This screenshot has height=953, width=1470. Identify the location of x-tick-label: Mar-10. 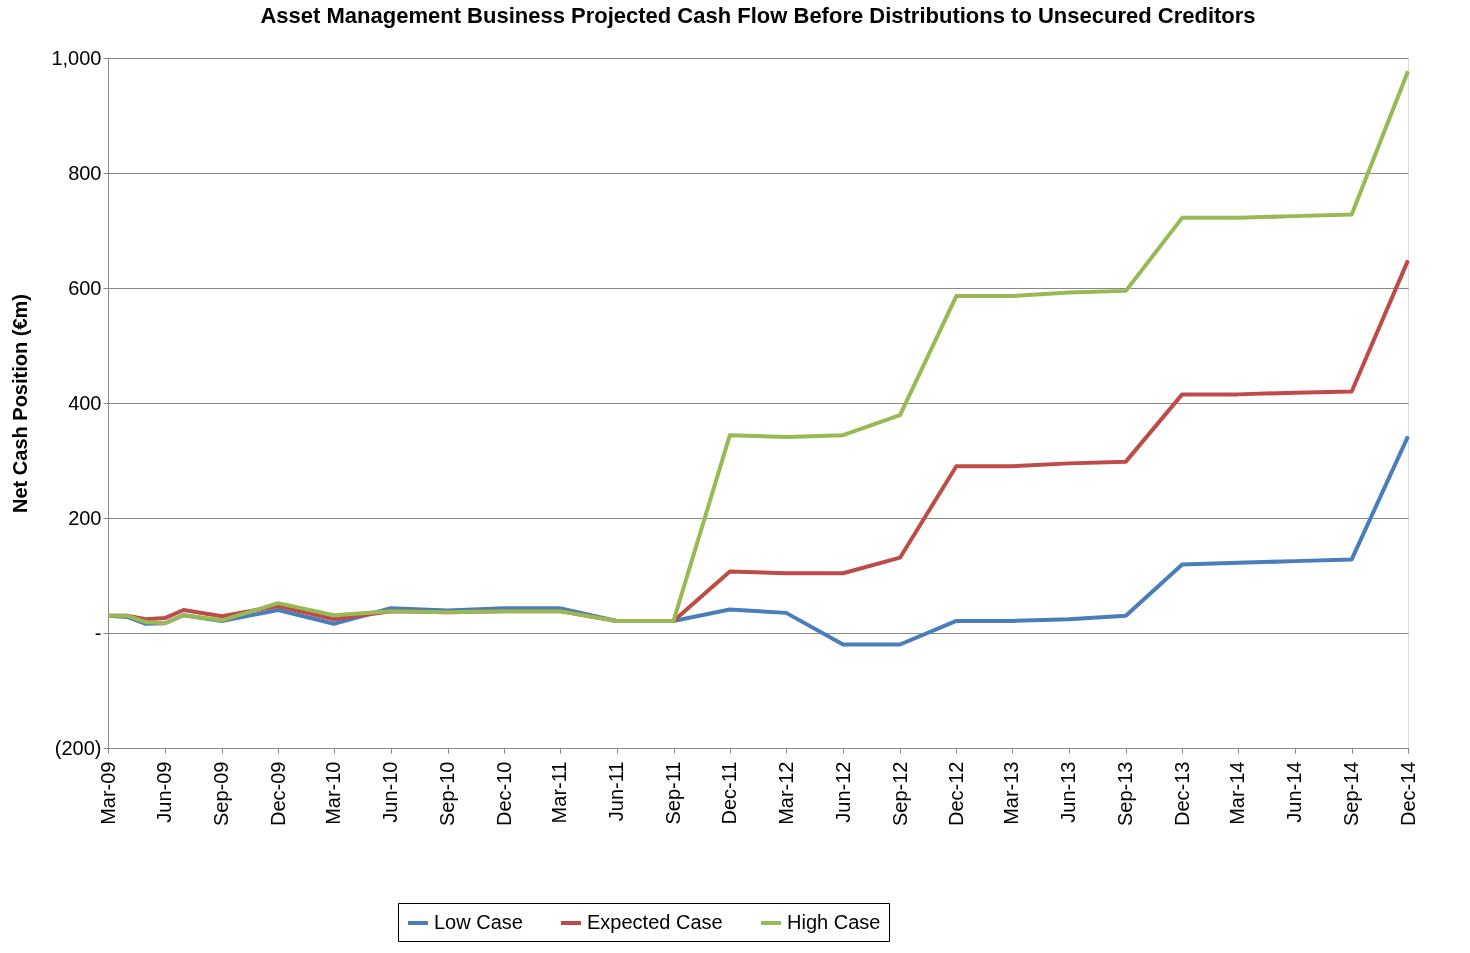
(333, 793).